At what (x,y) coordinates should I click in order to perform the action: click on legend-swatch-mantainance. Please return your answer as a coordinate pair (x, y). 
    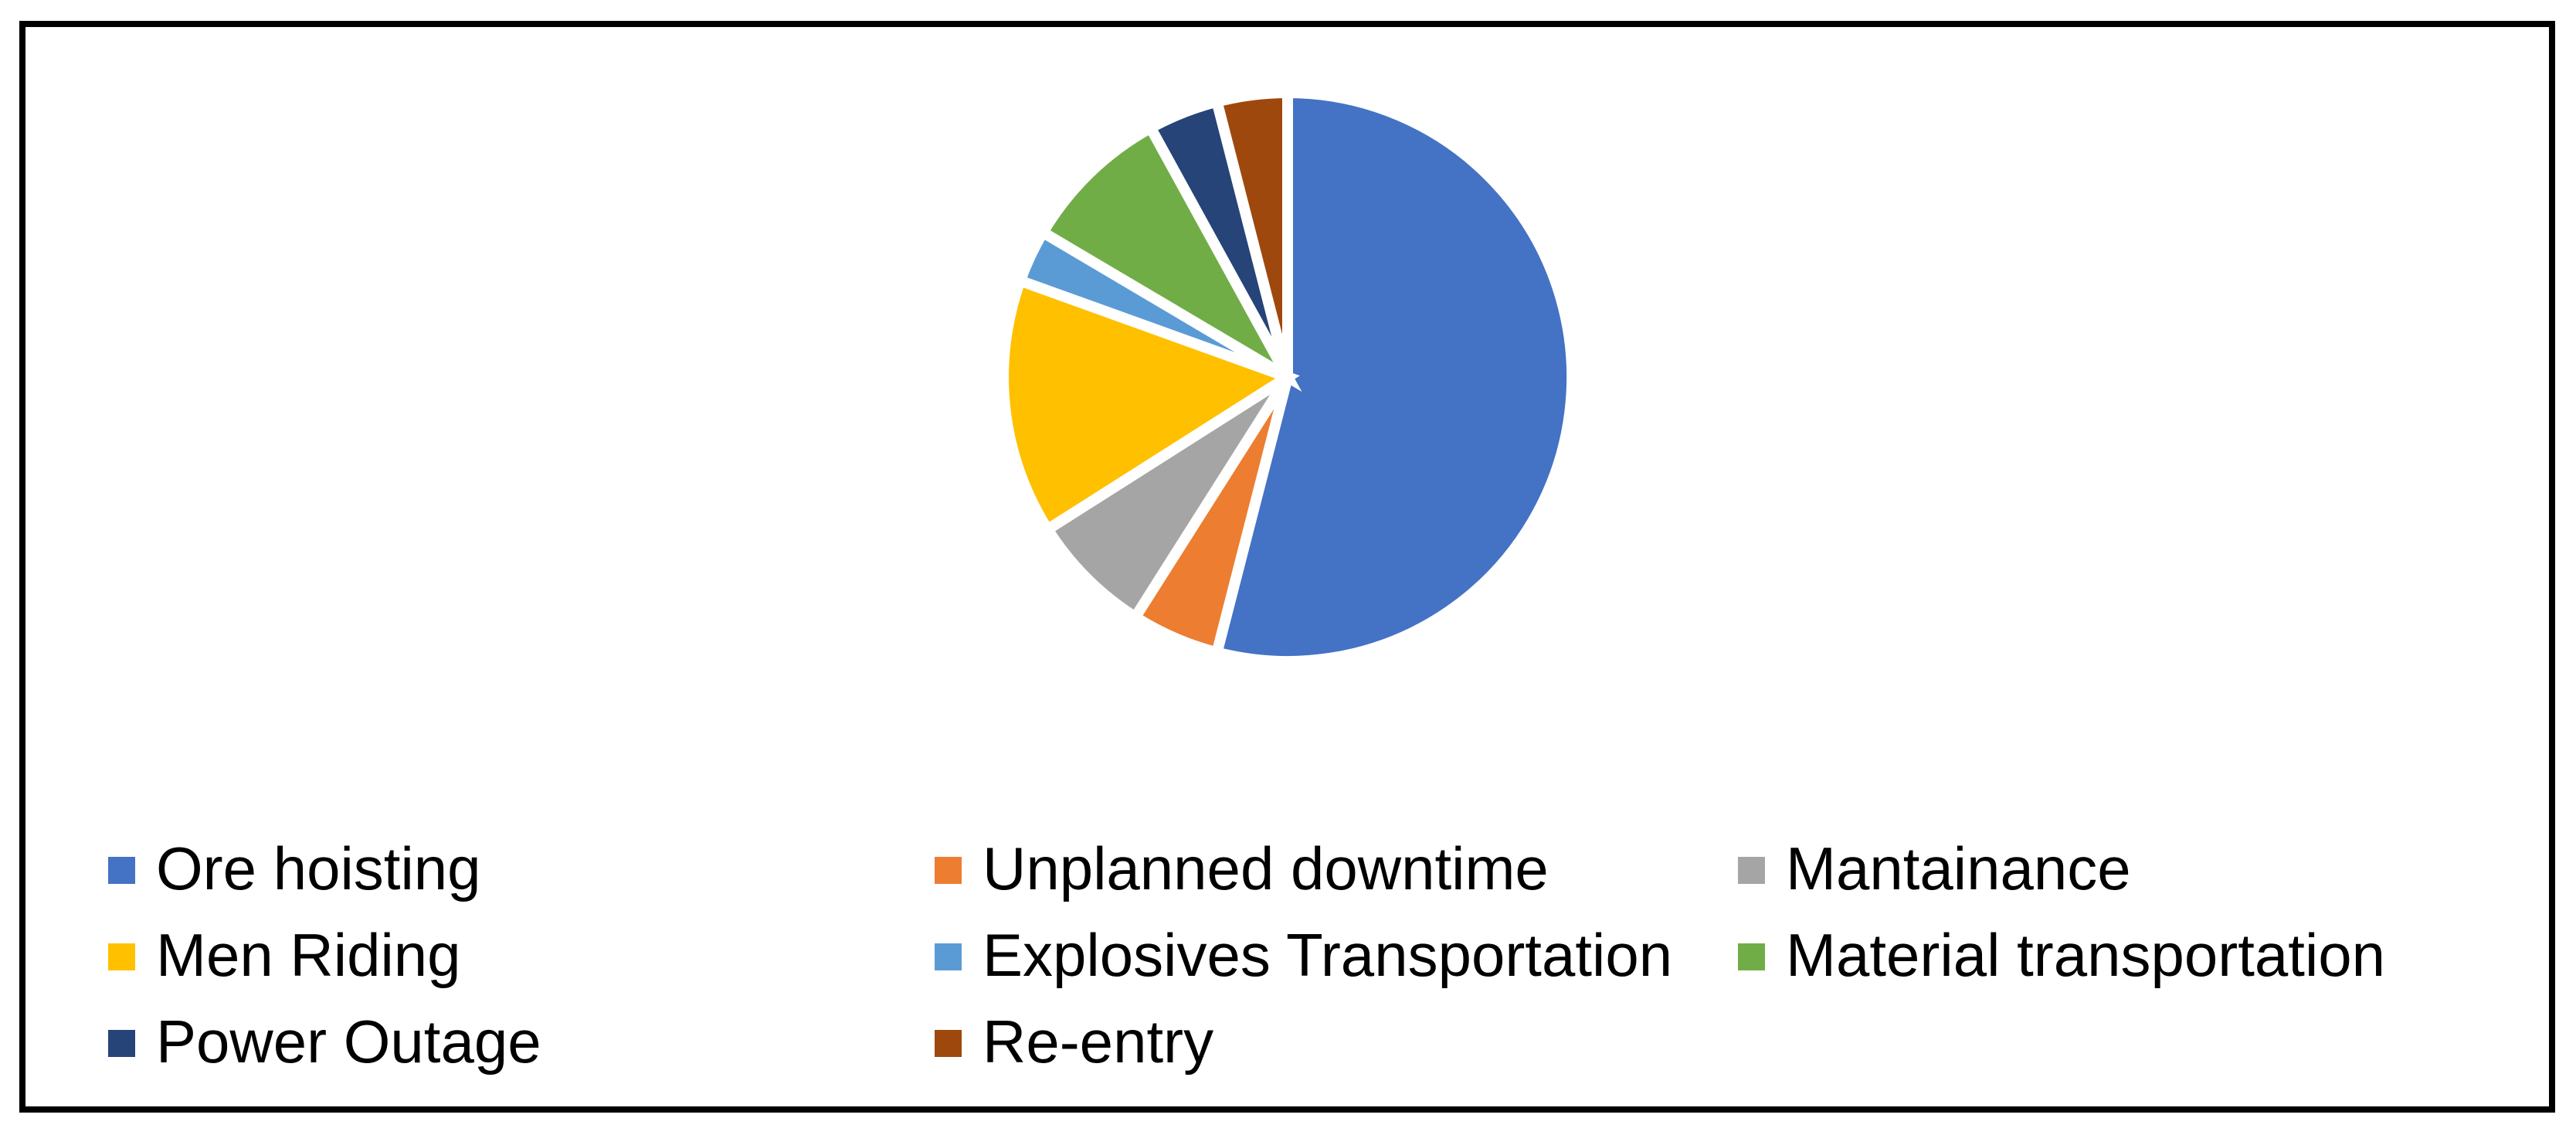
    Looking at the image, I should click on (1751, 870).